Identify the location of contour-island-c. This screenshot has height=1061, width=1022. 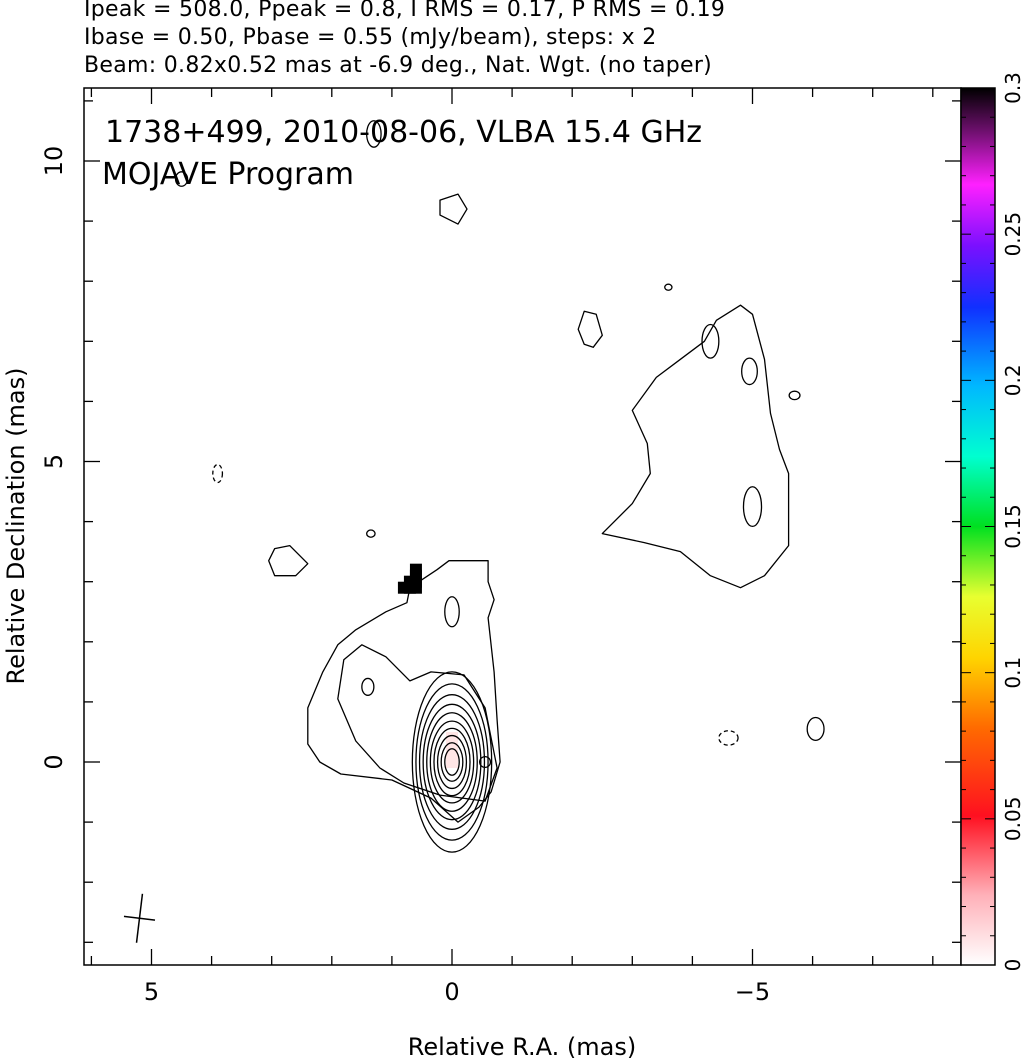
(453, 209).